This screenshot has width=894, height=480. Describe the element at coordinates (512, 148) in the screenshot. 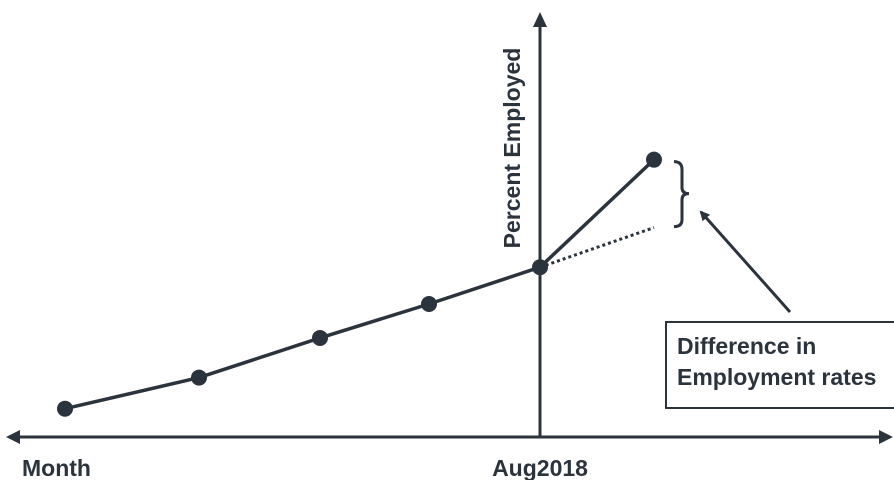

I see `y-axis-label: Percent Employed` at that location.